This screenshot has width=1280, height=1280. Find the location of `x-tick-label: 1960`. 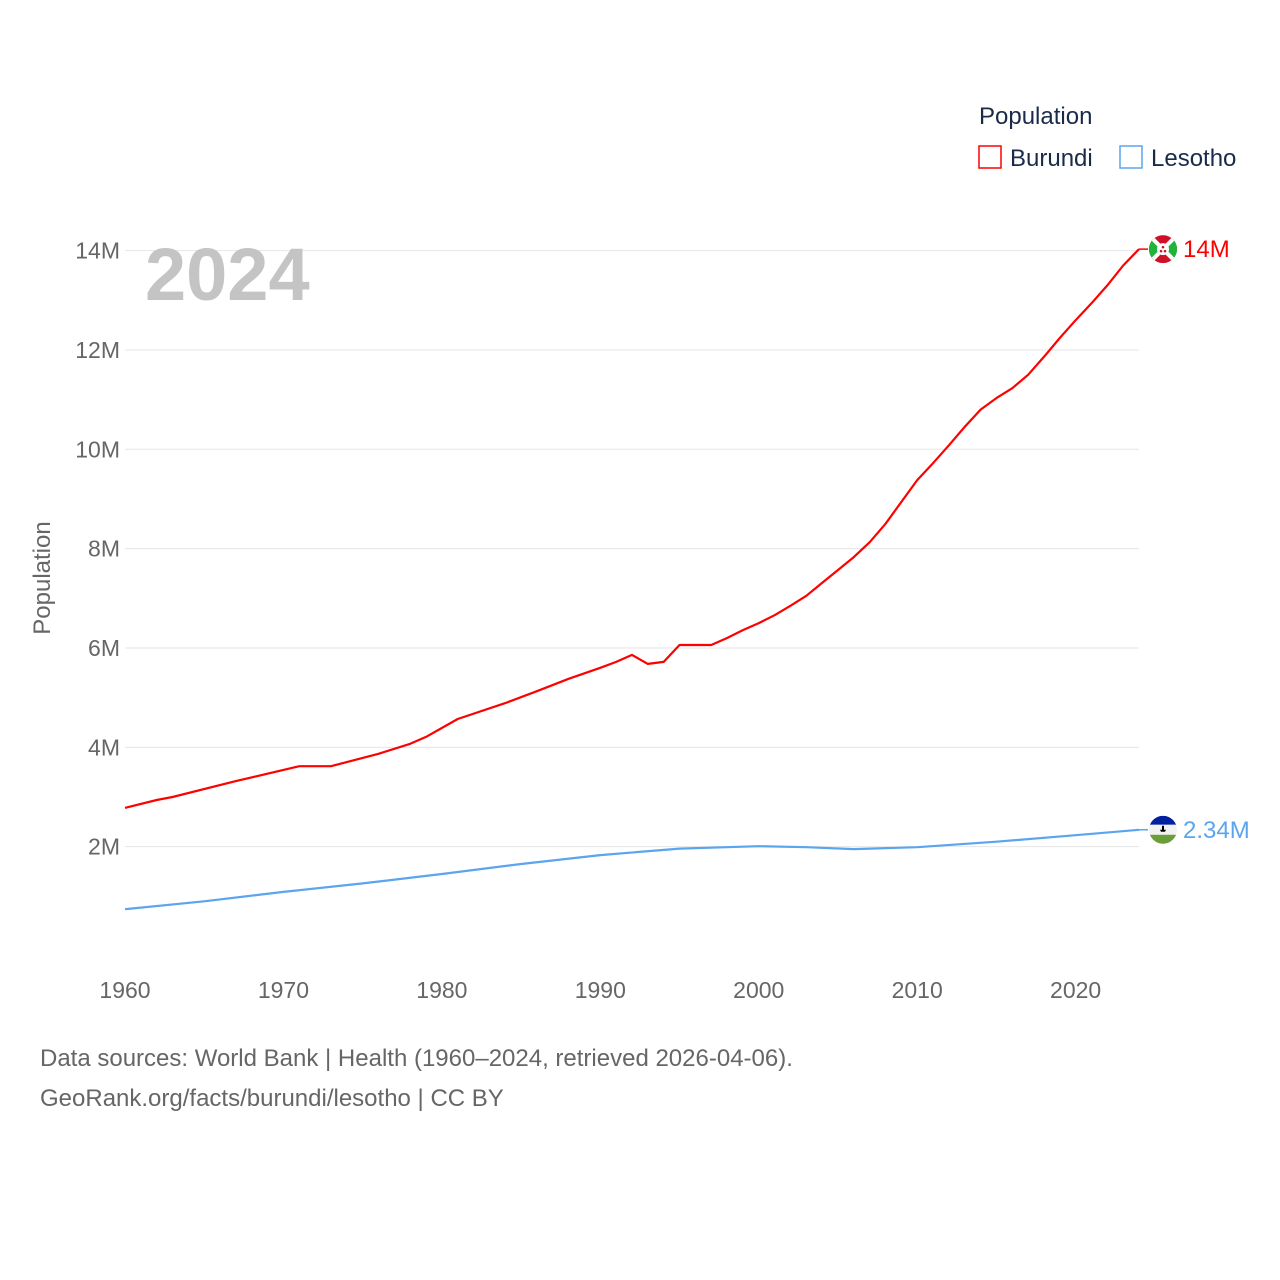

x-tick-label: 1960 is located at coordinates (124, 990).